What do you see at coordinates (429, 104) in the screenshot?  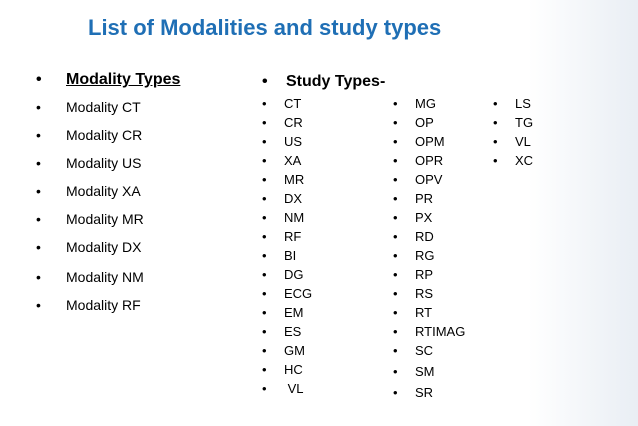 I see `study-type-item: MG` at bounding box center [429, 104].